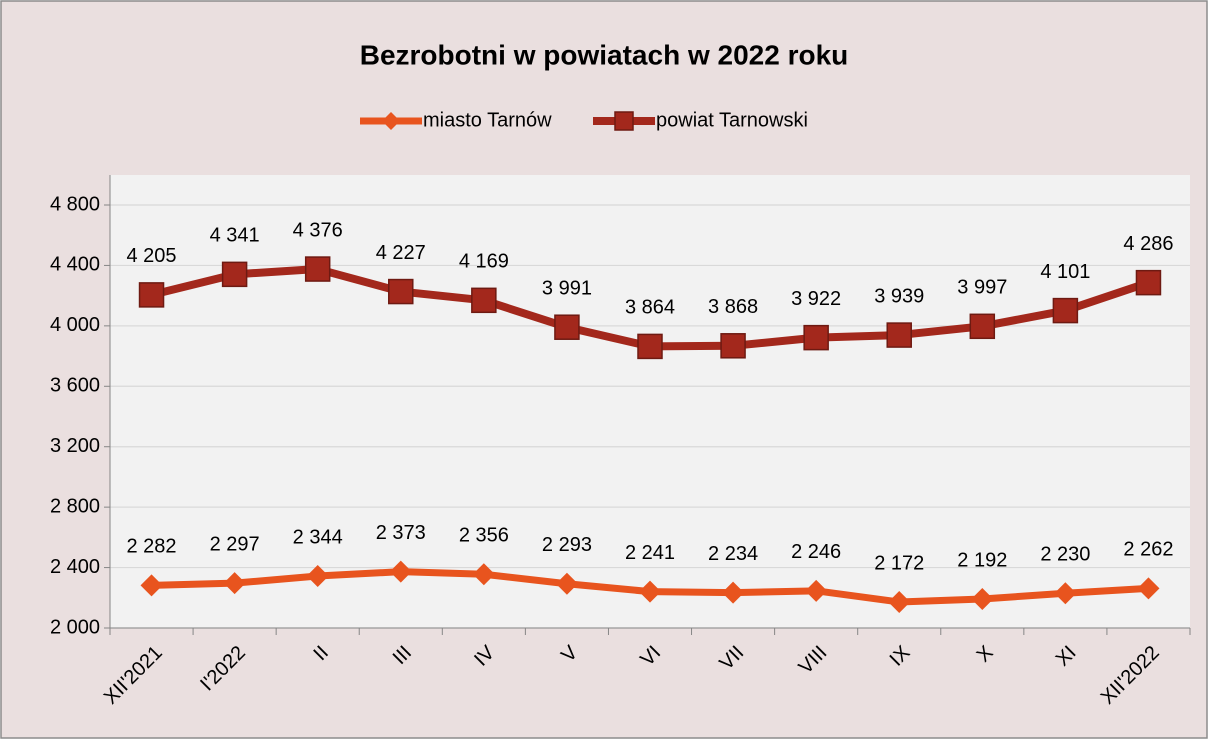  I want to click on data-label: 2 344, so click(318, 537).